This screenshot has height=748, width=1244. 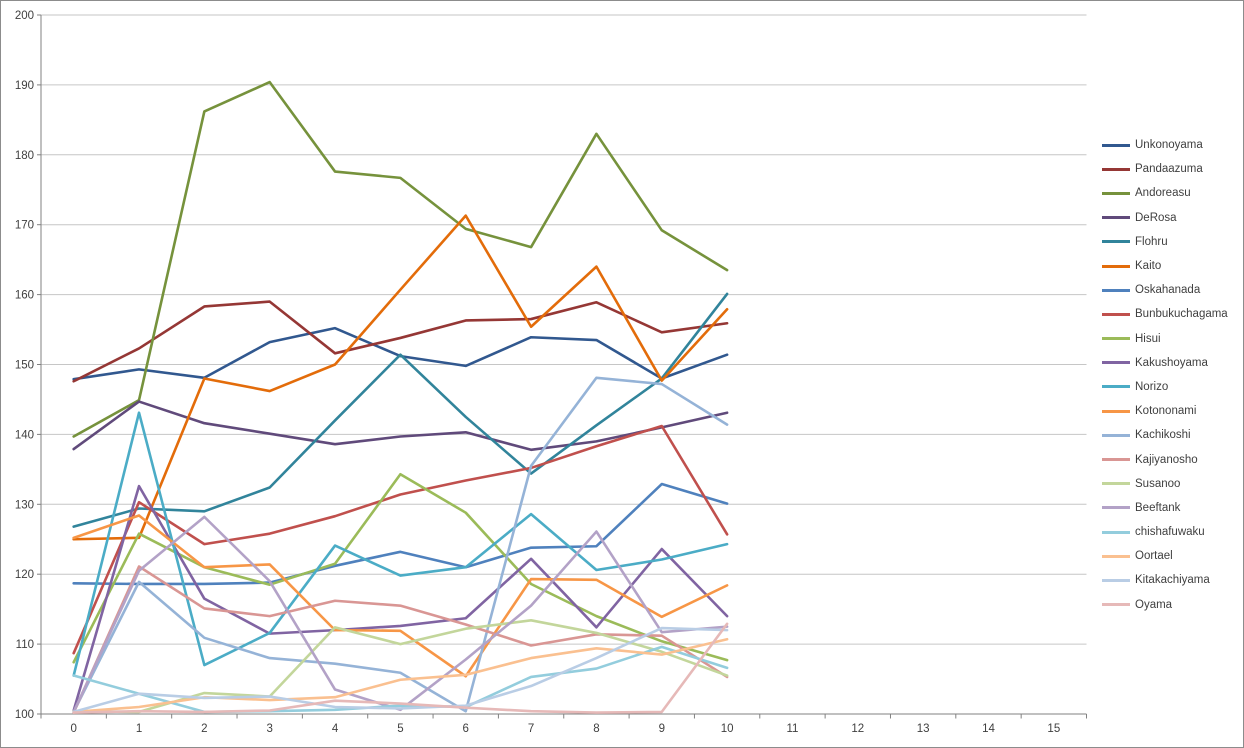 I want to click on legend-item-Kaito: Kaito, so click(x=1165, y=266).